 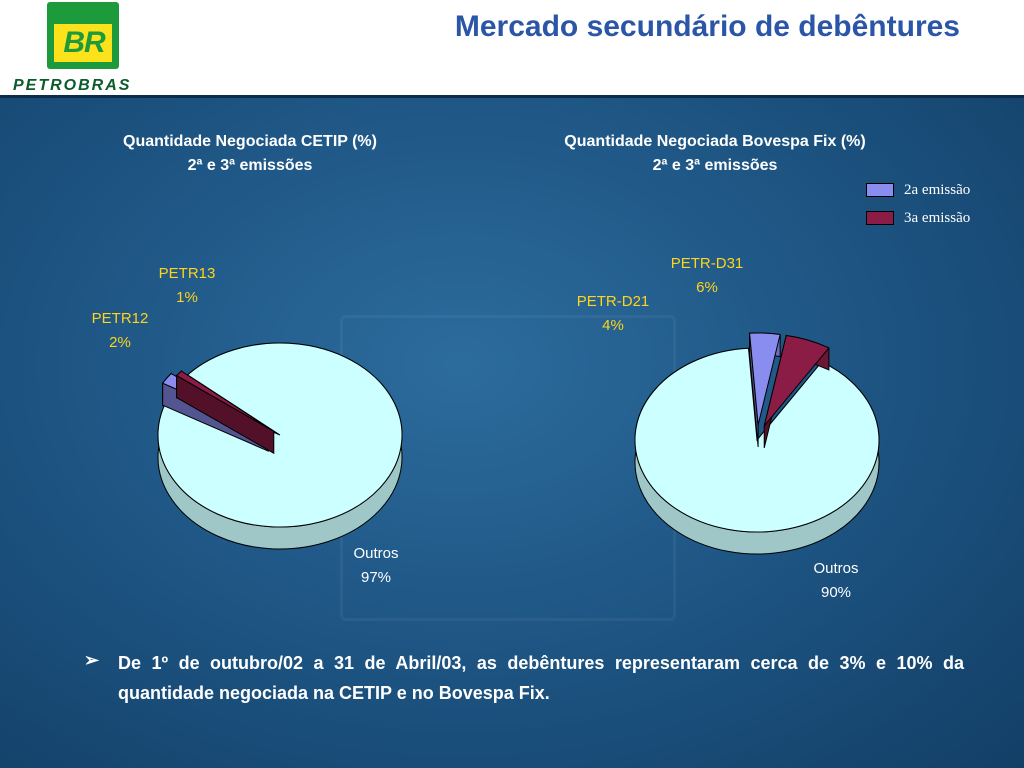 I want to click on chart2-label-petr-d21-name: PETR-D21, so click(x=613, y=301).